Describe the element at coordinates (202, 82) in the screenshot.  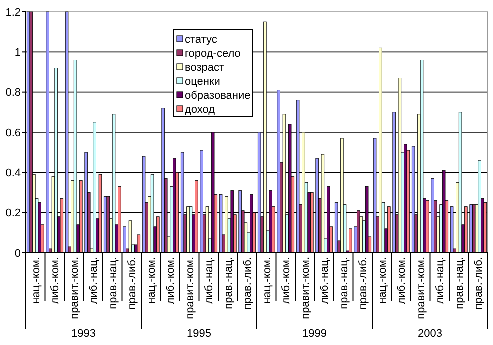
I see `legend-label: оценки` at that location.